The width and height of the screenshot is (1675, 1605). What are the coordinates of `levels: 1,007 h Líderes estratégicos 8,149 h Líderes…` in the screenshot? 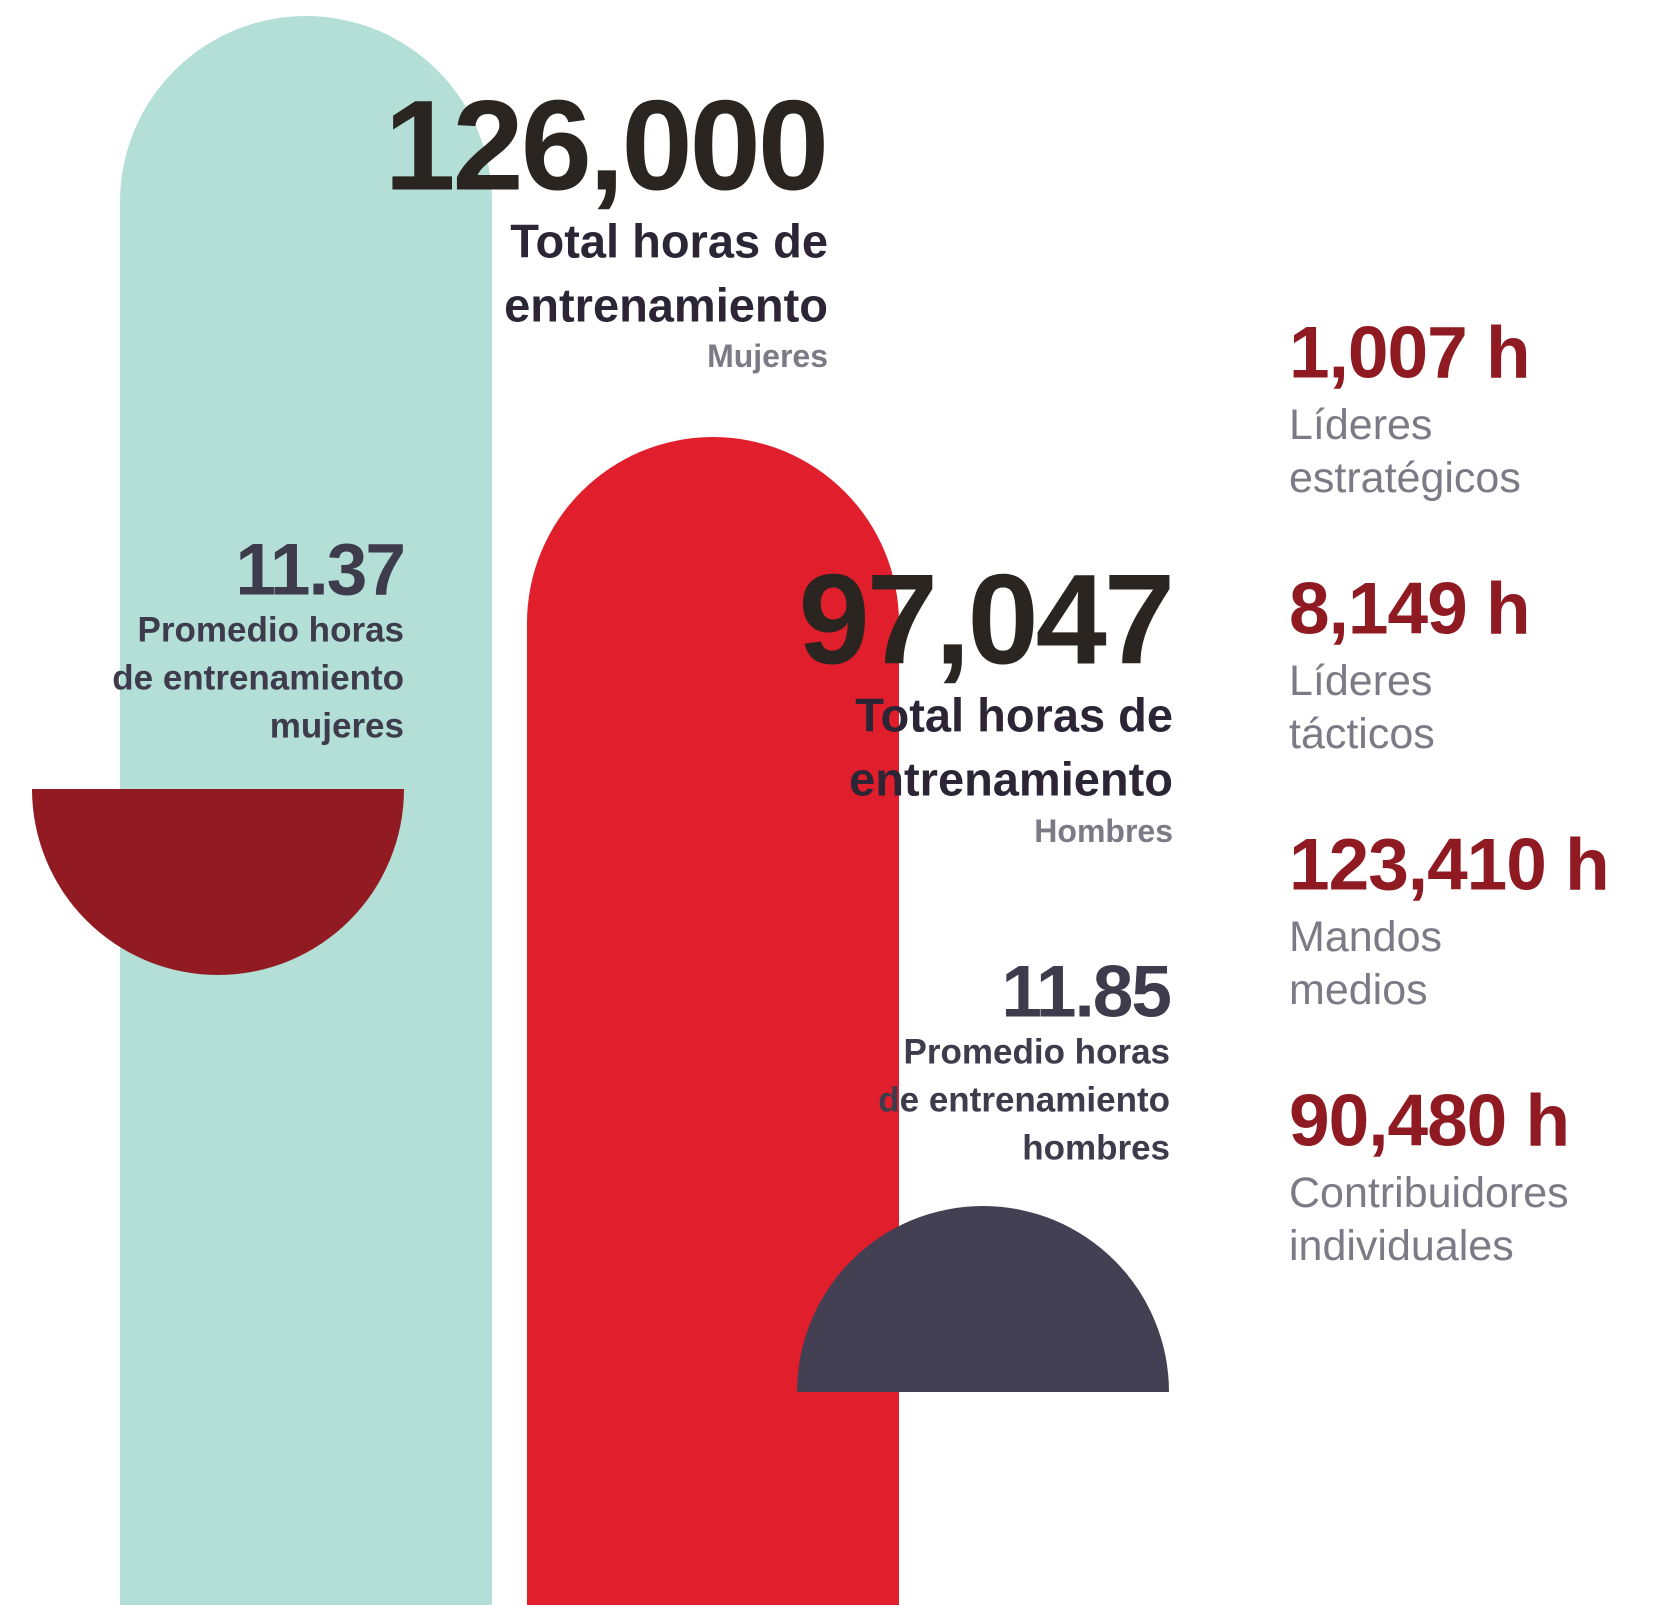 It's located at (1449, 792).